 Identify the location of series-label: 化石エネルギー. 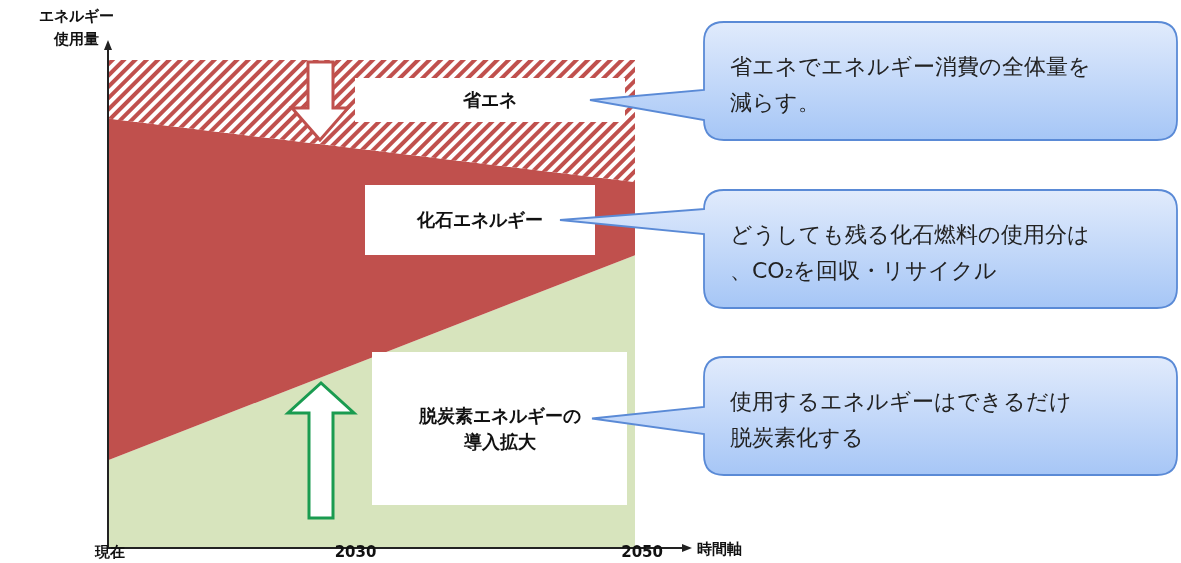
(479, 219).